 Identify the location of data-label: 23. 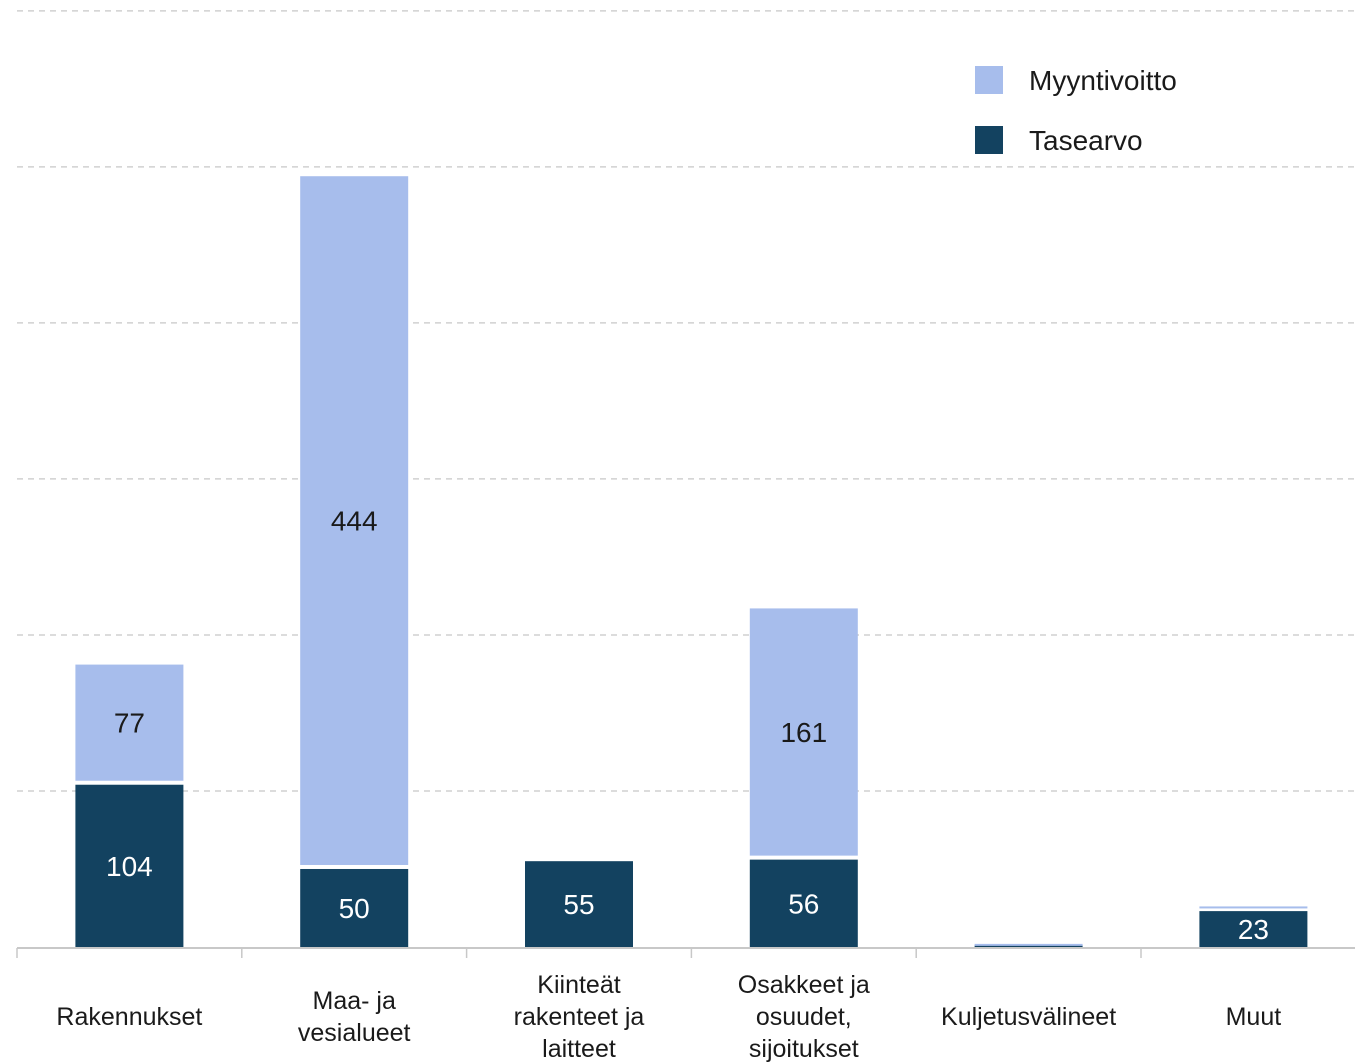
(1253, 929).